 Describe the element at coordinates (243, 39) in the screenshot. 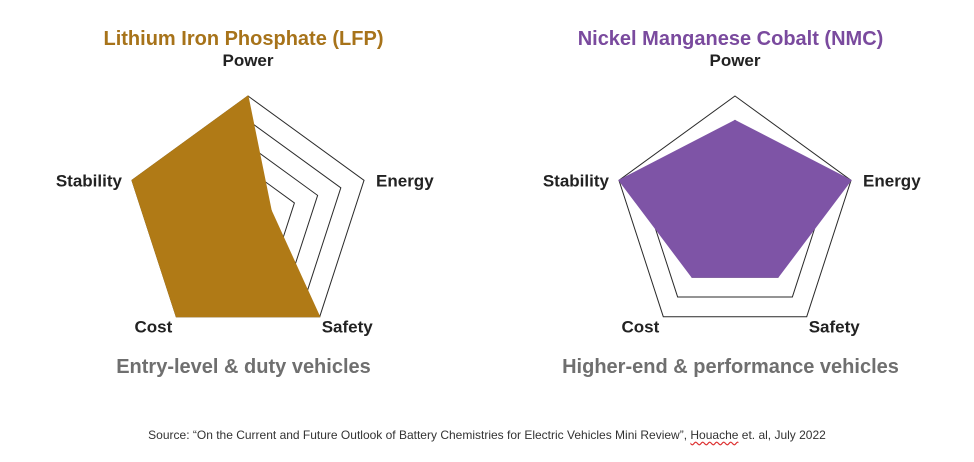

I see `lfp-chart-title: Lithium Iron Phosphate (LFP)` at that location.